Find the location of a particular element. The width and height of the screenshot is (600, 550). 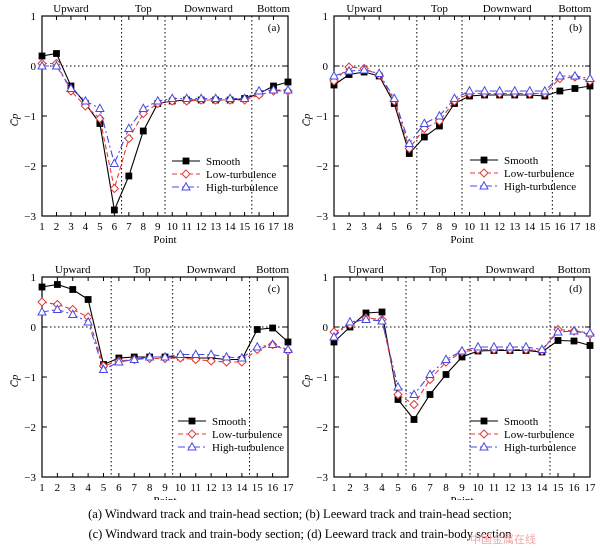

x-tick-label: 2 is located at coordinates (57, 227).